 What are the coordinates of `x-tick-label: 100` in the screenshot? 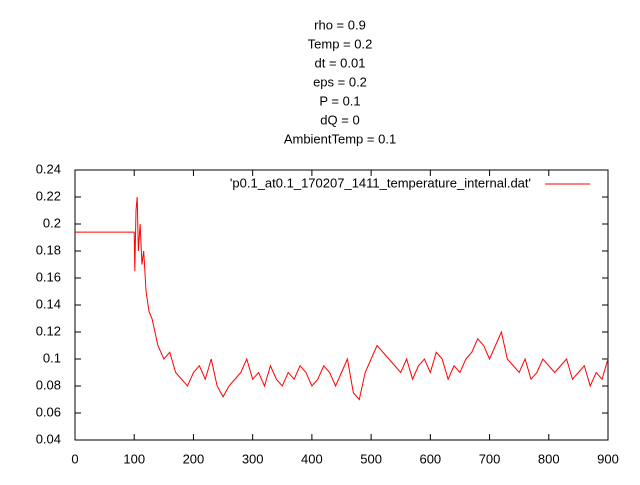 It's located at (134, 458).